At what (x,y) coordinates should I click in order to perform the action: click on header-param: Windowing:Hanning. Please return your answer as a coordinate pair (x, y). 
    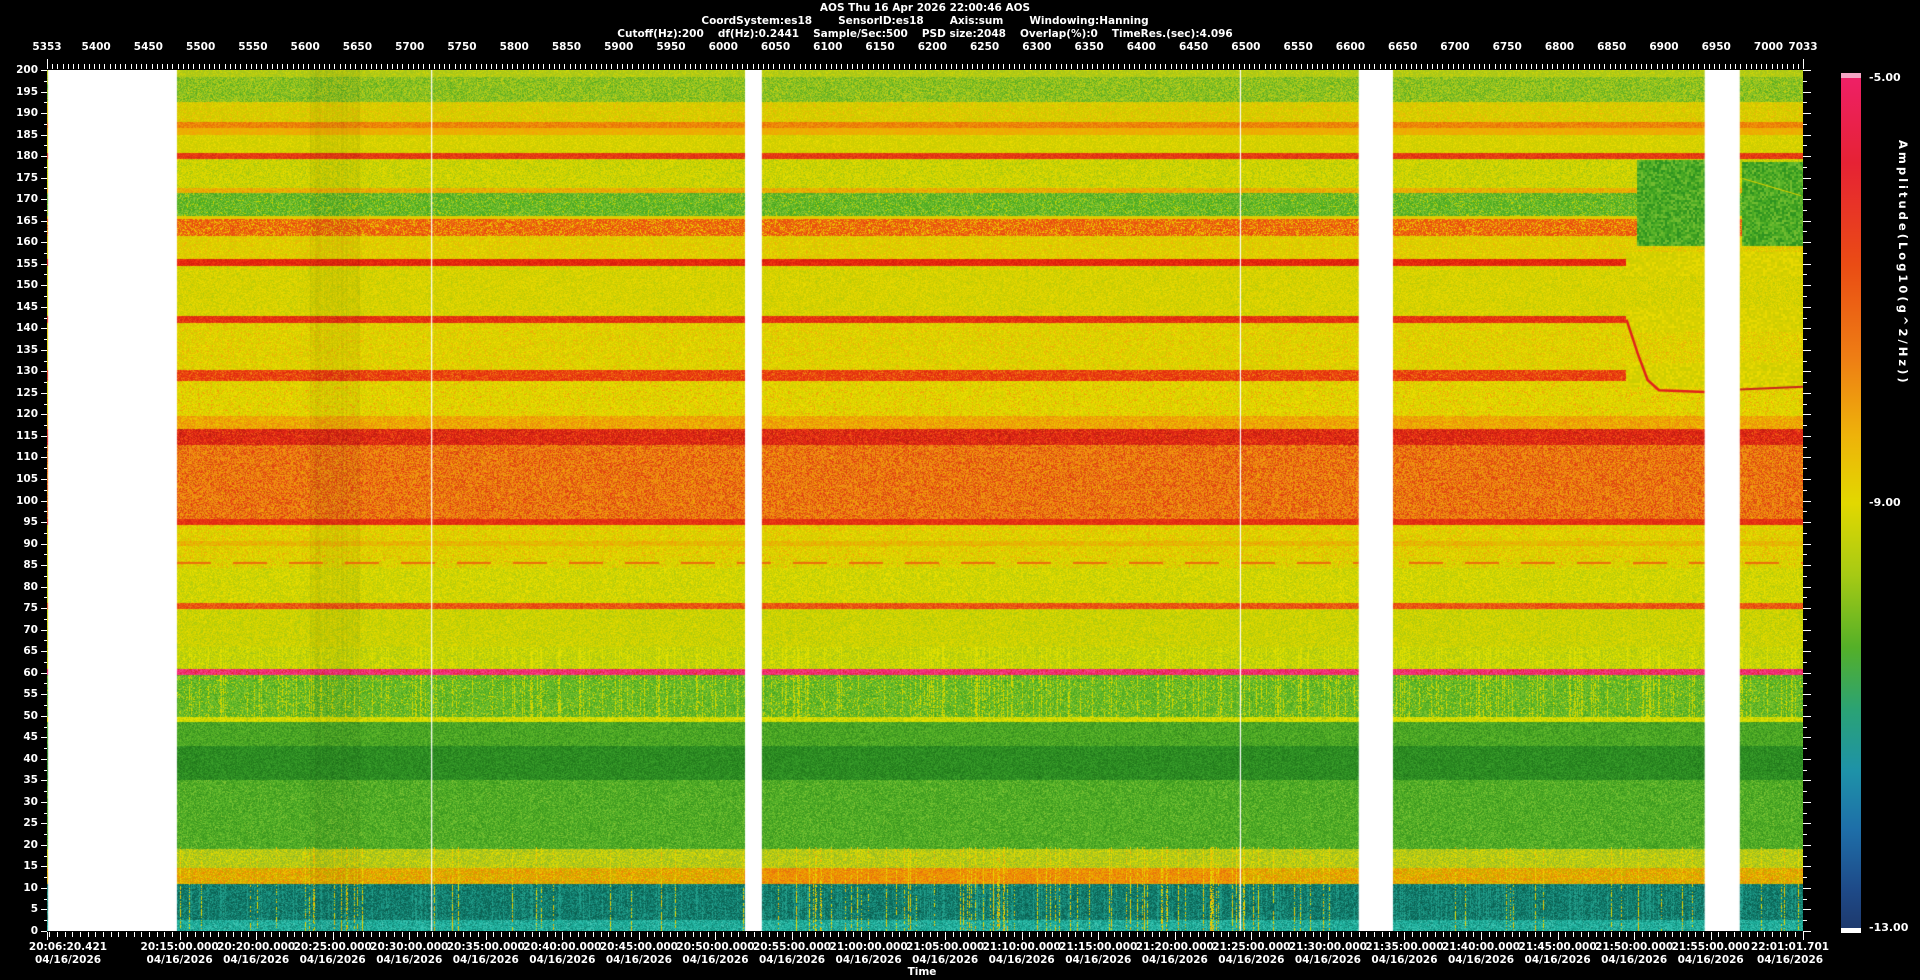
    Looking at the image, I should click on (1089, 21).